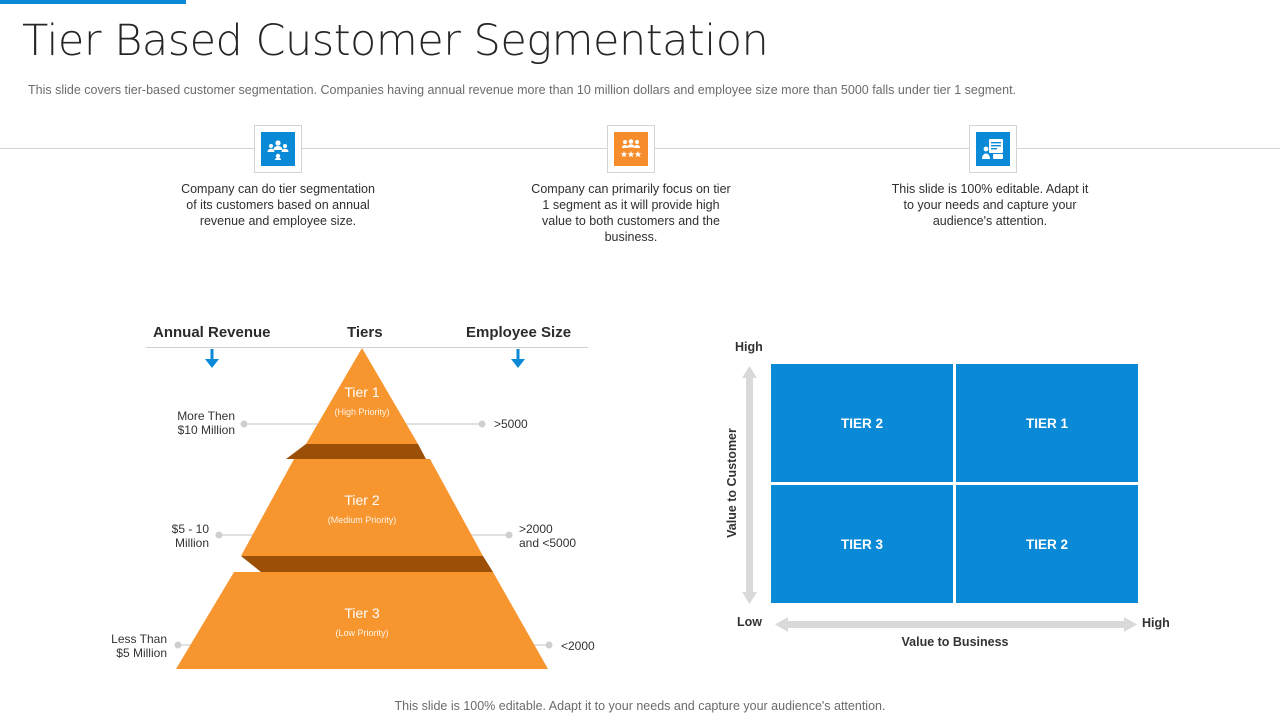  Describe the element at coordinates (955, 642) in the screenshot. I see `x-axis-title: Value to Business` at that location.